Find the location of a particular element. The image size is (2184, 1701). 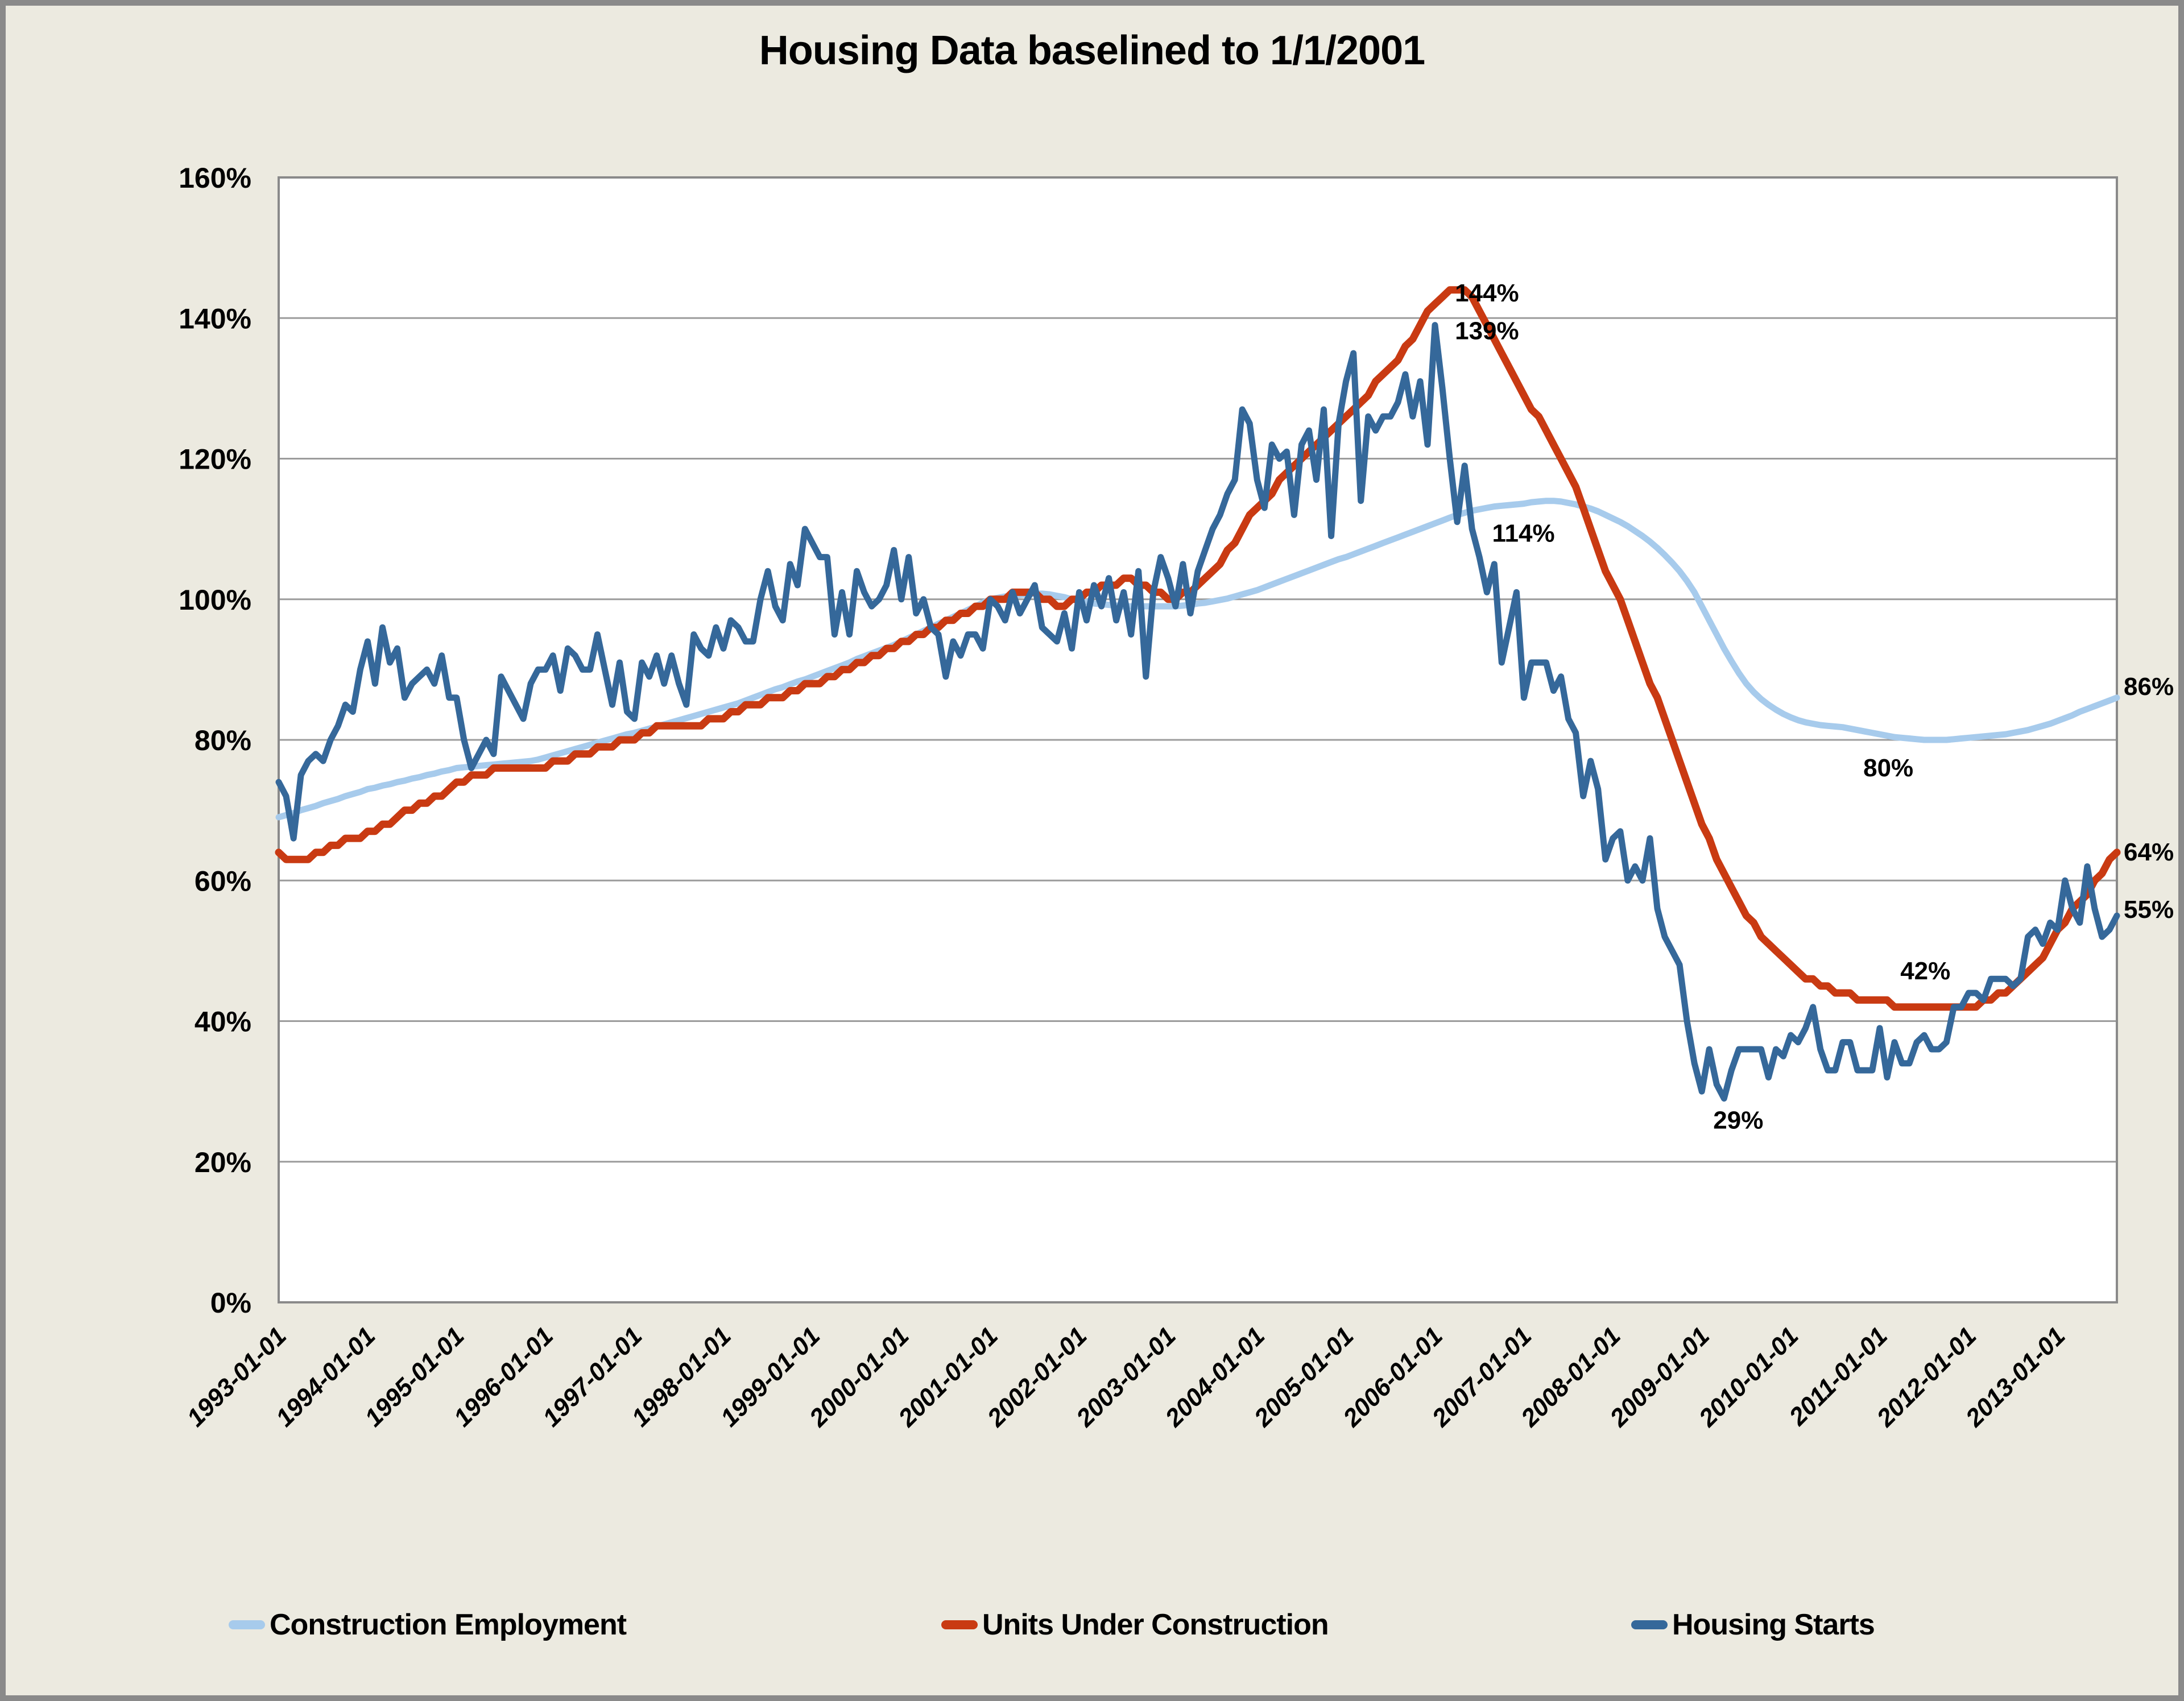

legend-swatch-construction-employment is located at coordinates (247, 1625).